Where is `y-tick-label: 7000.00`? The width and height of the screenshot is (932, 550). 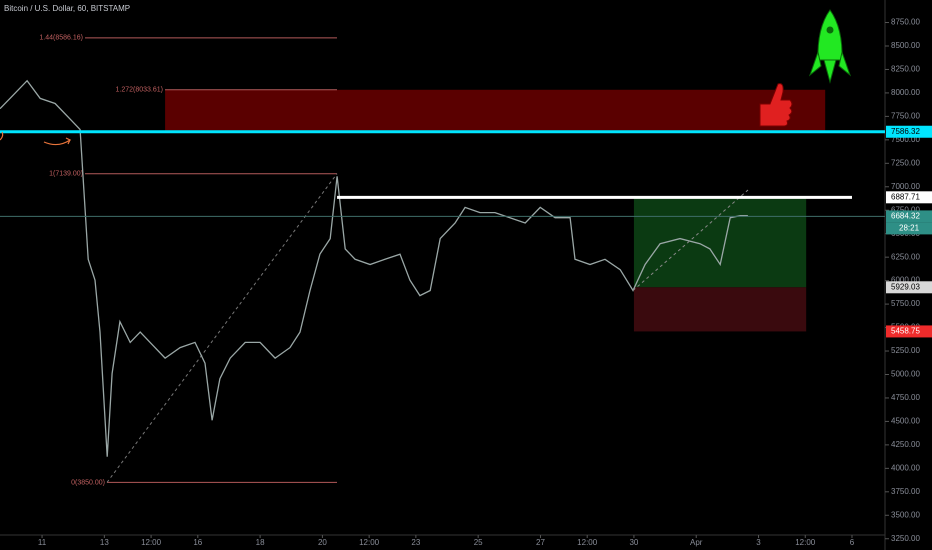
y-tick-label: 7000.00 is located at coordinates (905, 186).